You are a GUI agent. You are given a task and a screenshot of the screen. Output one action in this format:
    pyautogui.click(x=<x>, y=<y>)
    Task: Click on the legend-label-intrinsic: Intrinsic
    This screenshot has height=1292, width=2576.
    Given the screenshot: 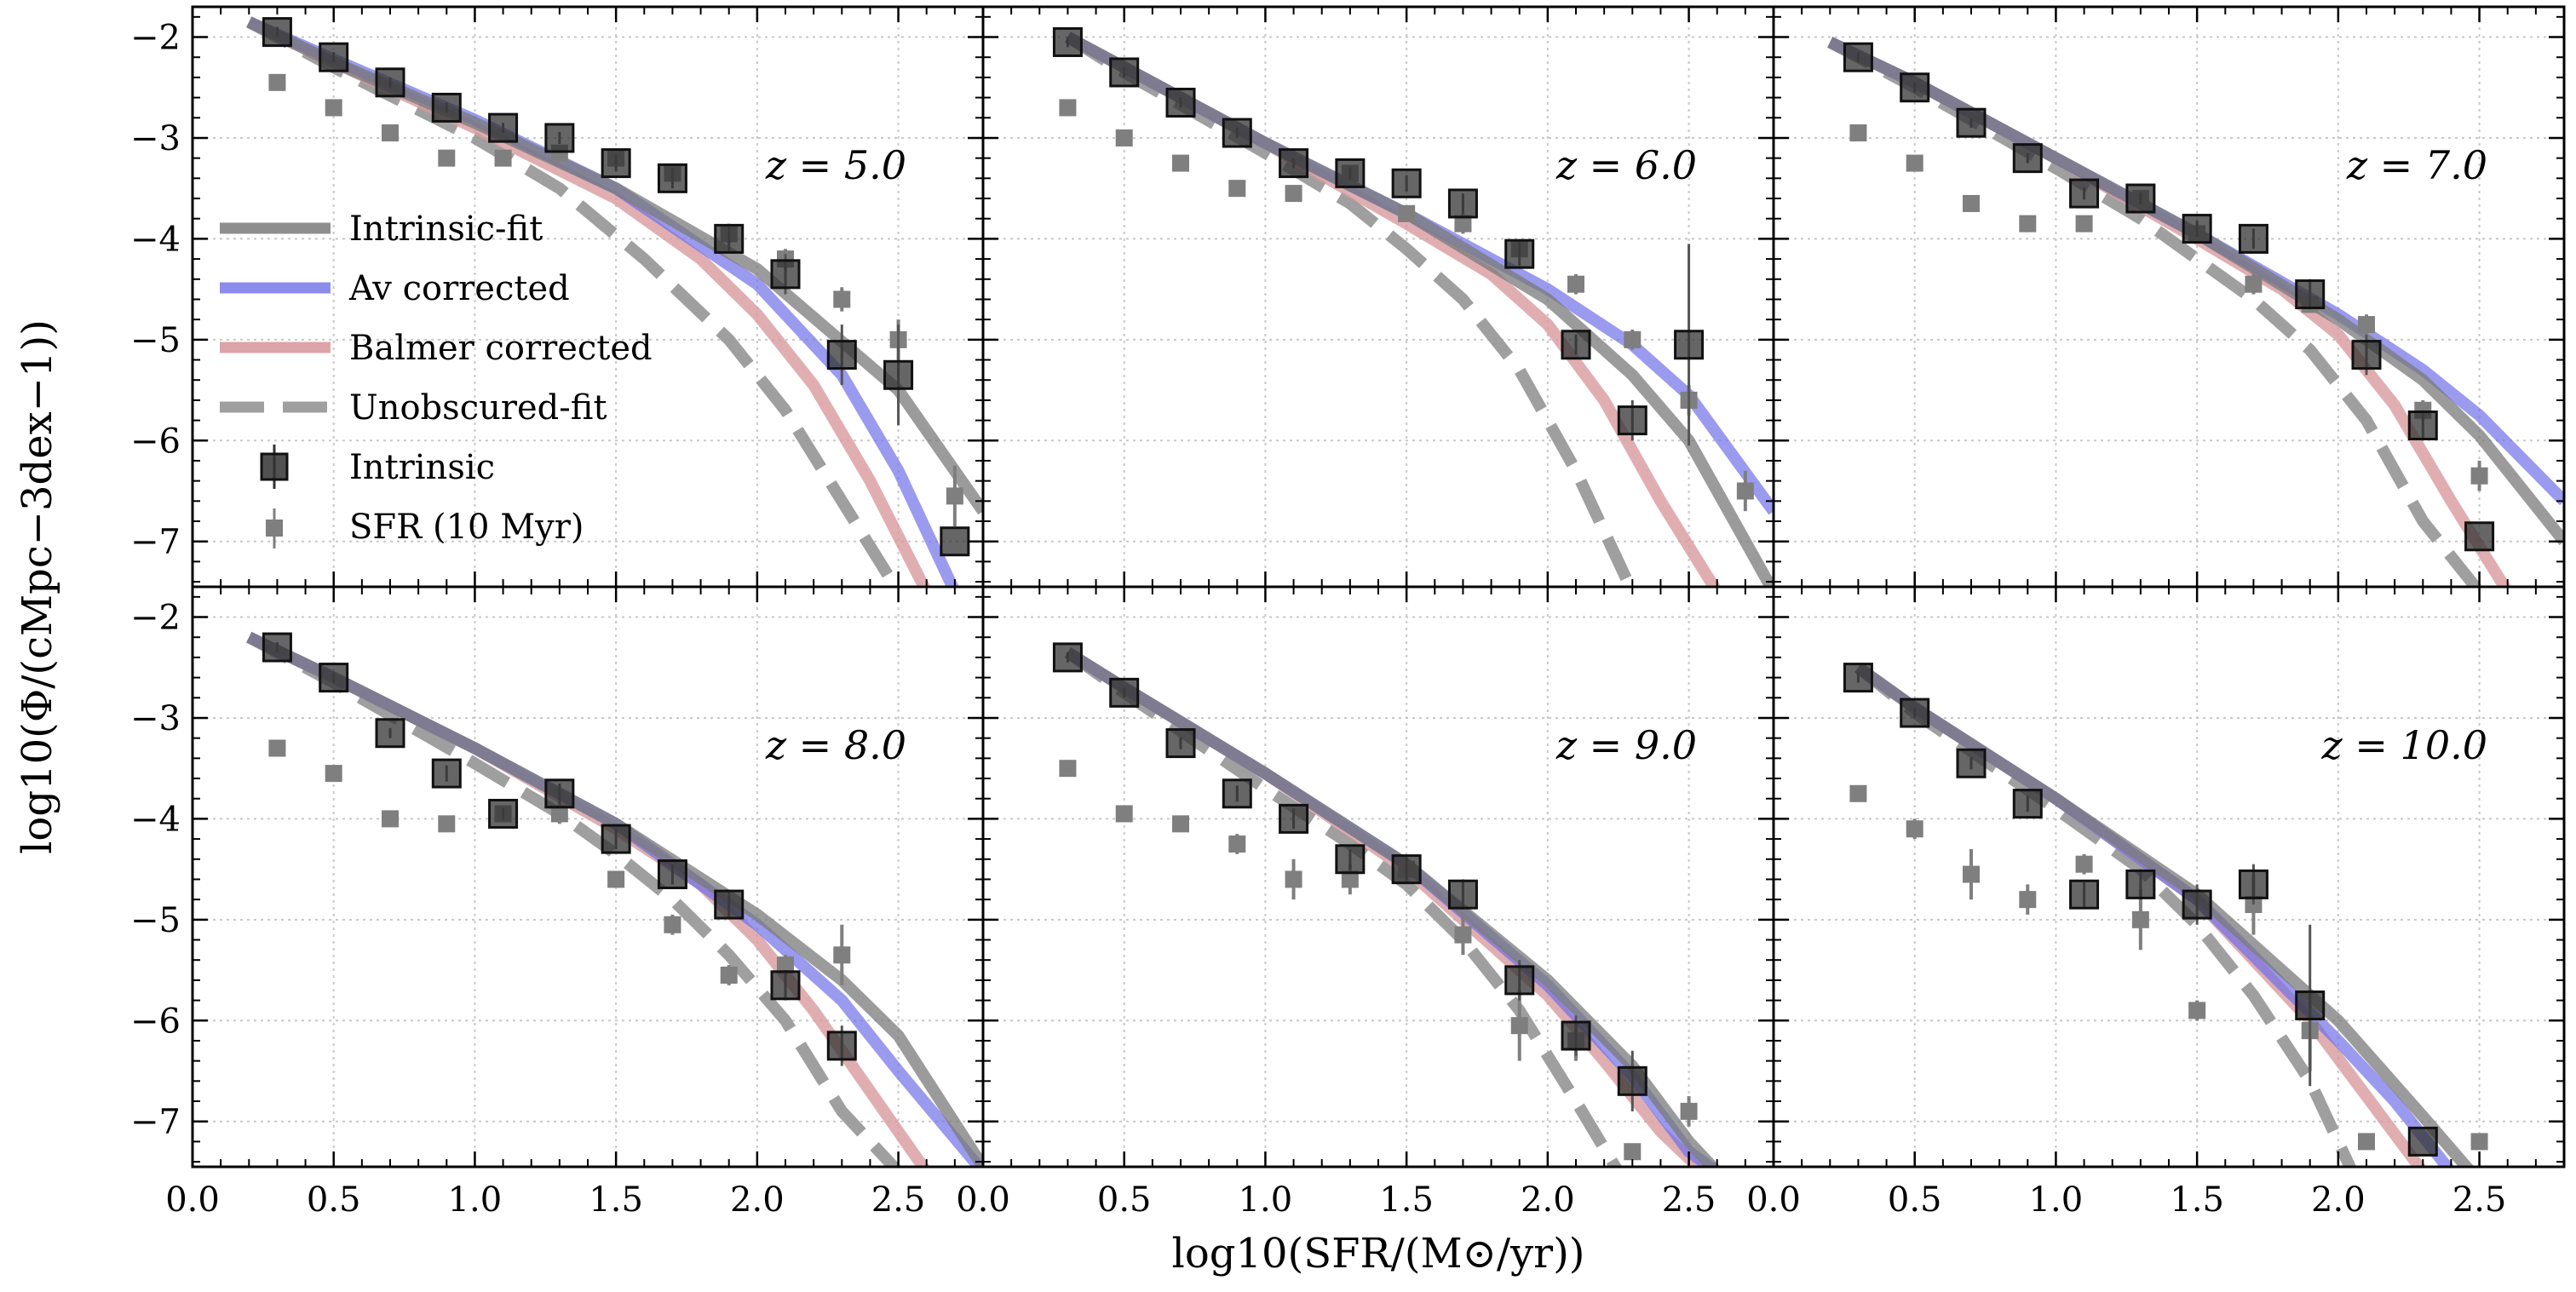 What is the action you would take?
    pyautogui.click(x=422, y=467)
    